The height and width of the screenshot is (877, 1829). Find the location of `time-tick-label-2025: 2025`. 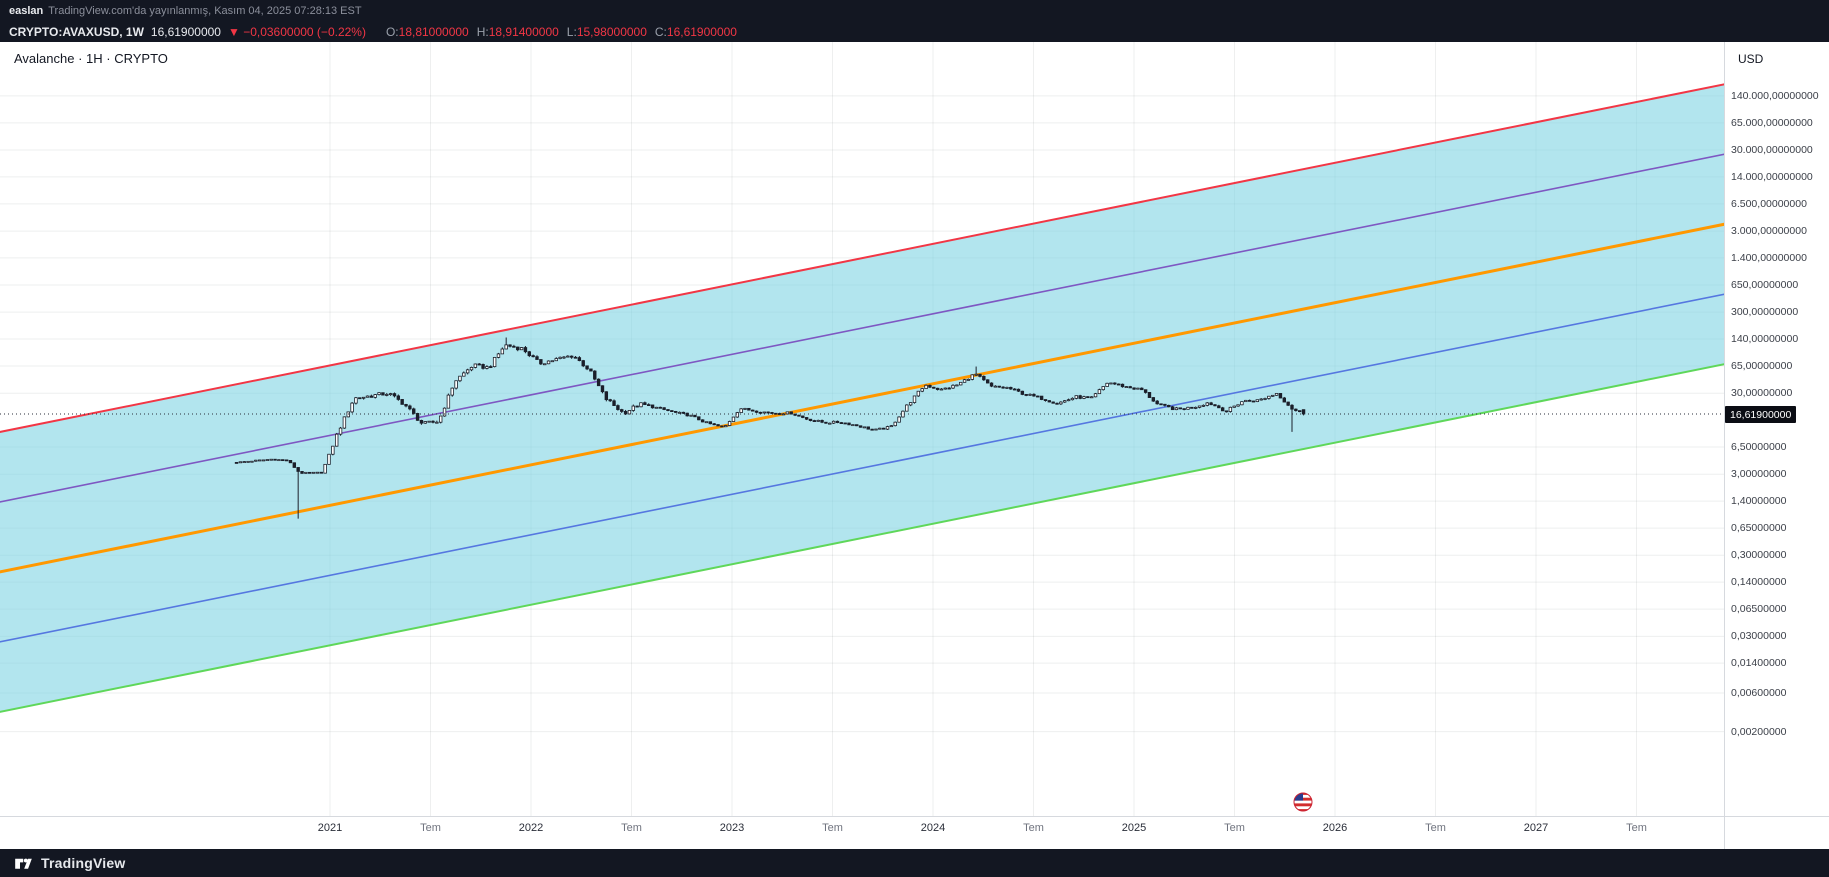

time-tick-label-2025: 2025 is located at coordinates (1134, 828).